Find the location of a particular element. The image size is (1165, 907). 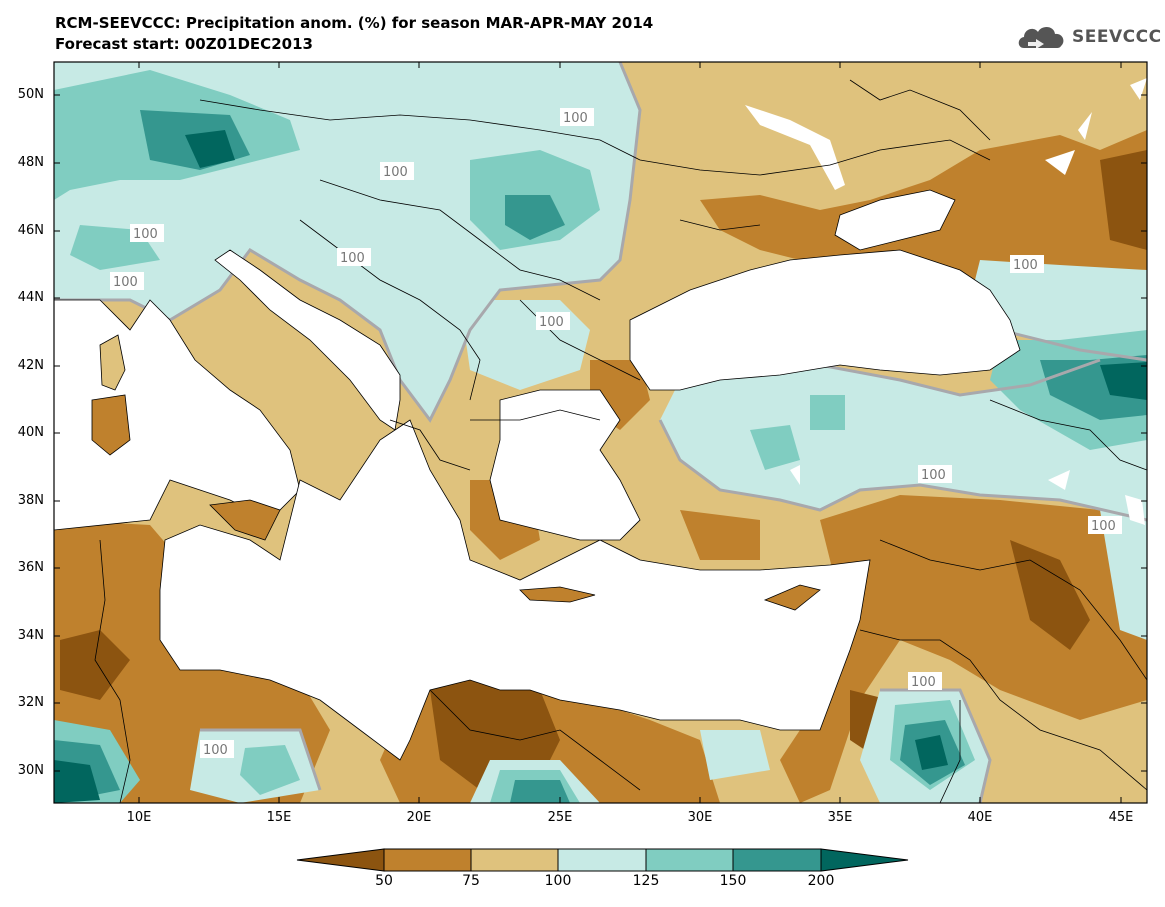

contour-label-100-i: 100 is located at coordinates (1103, 526).